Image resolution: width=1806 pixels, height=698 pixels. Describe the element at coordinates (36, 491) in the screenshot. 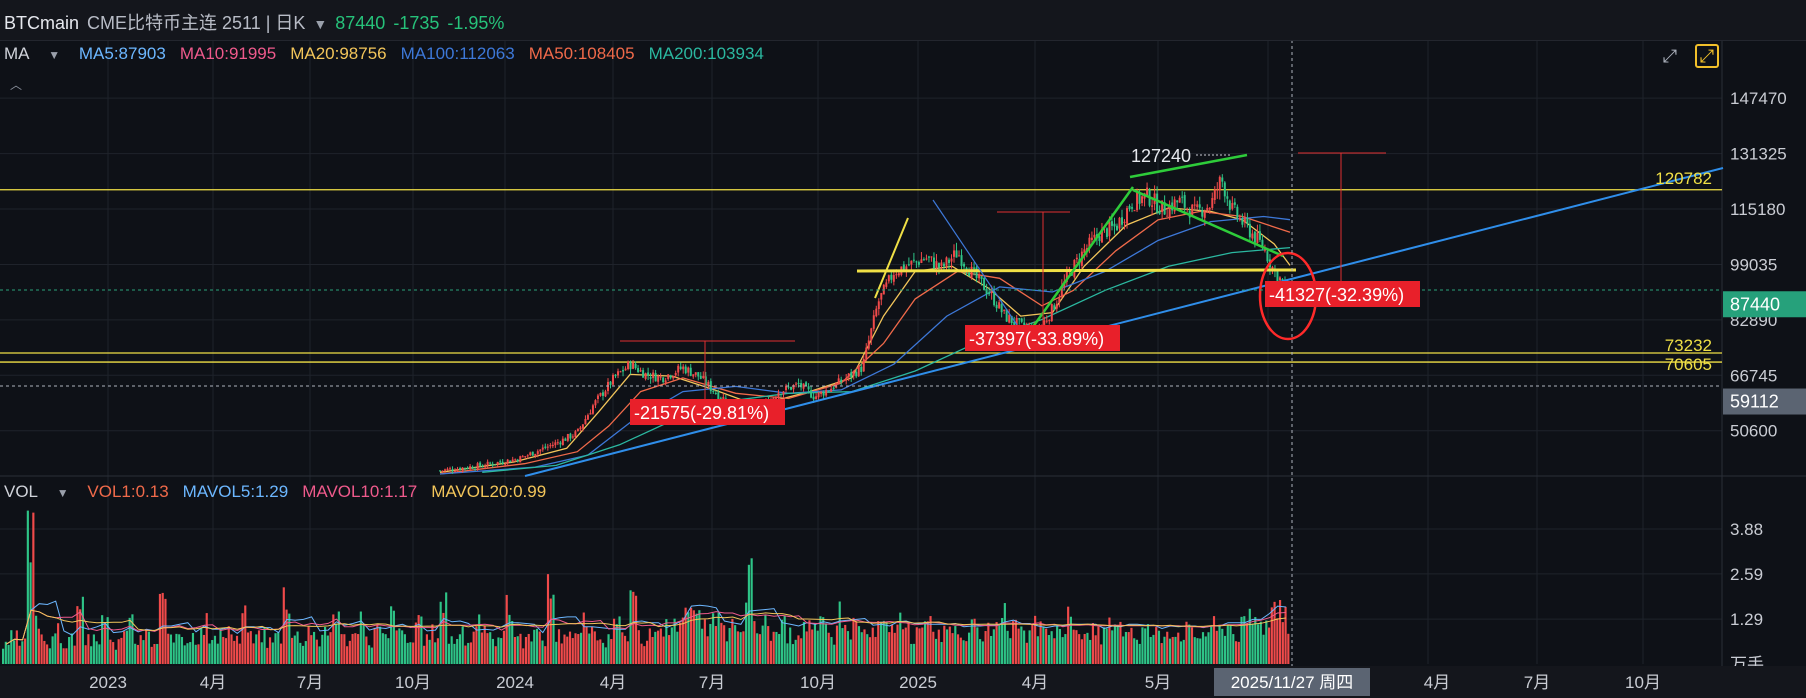

I see `vol-indicator-label: VOL ▼` at that location.